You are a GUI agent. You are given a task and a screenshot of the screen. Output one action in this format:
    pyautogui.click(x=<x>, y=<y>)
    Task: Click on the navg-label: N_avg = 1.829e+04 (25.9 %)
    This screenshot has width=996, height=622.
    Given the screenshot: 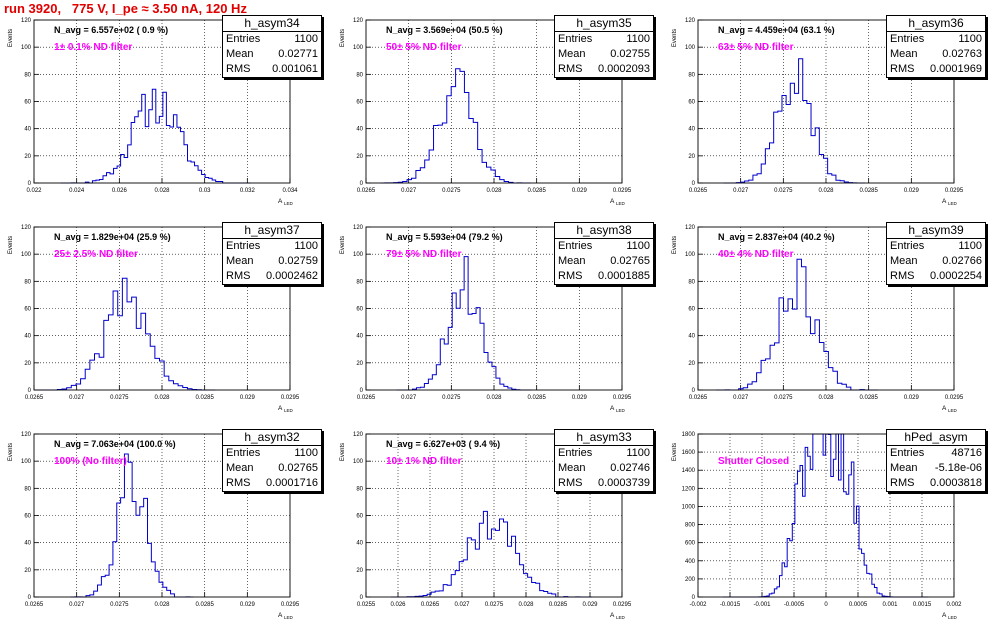 What is the action you would take?
    pyautogui.click(x=112, y=237)
    